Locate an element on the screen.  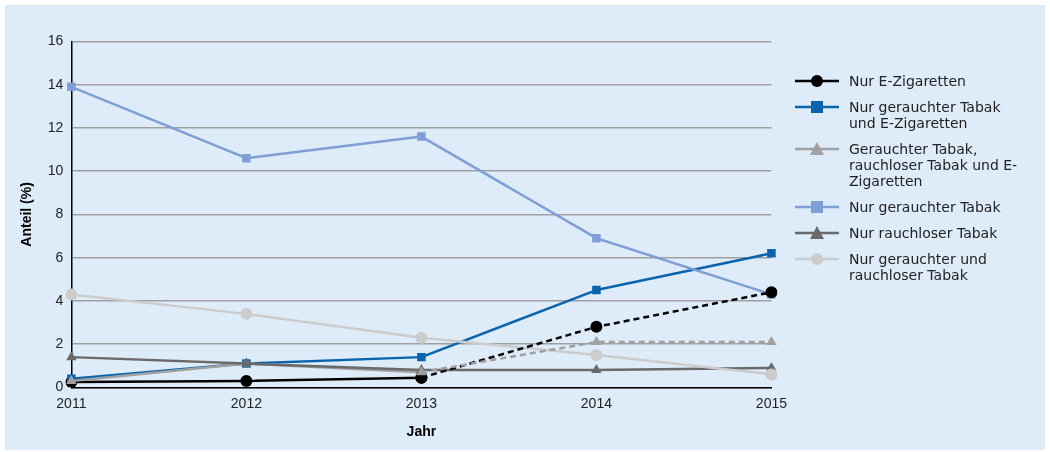
x-tick-label: 2015 is located at coordinates (771, 402).